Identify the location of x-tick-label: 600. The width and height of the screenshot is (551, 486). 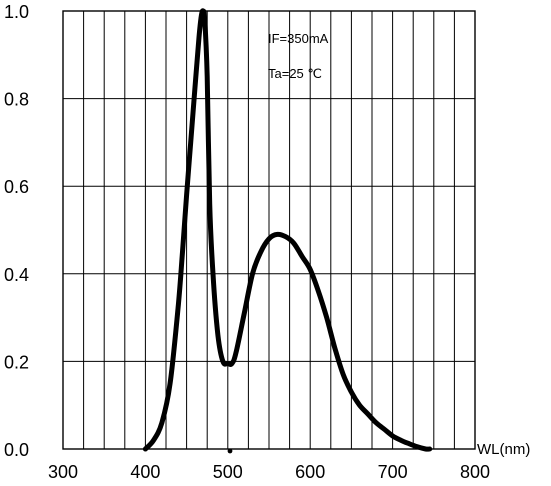
(310, 472).